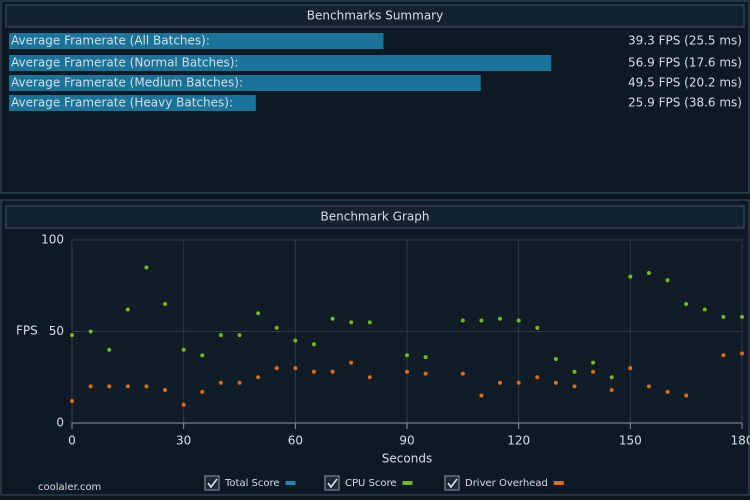  Describe the element at coordinates (122, 103) in the screenshot. I see `row-label: Average Framerate (Heavy Batches):` at that location.